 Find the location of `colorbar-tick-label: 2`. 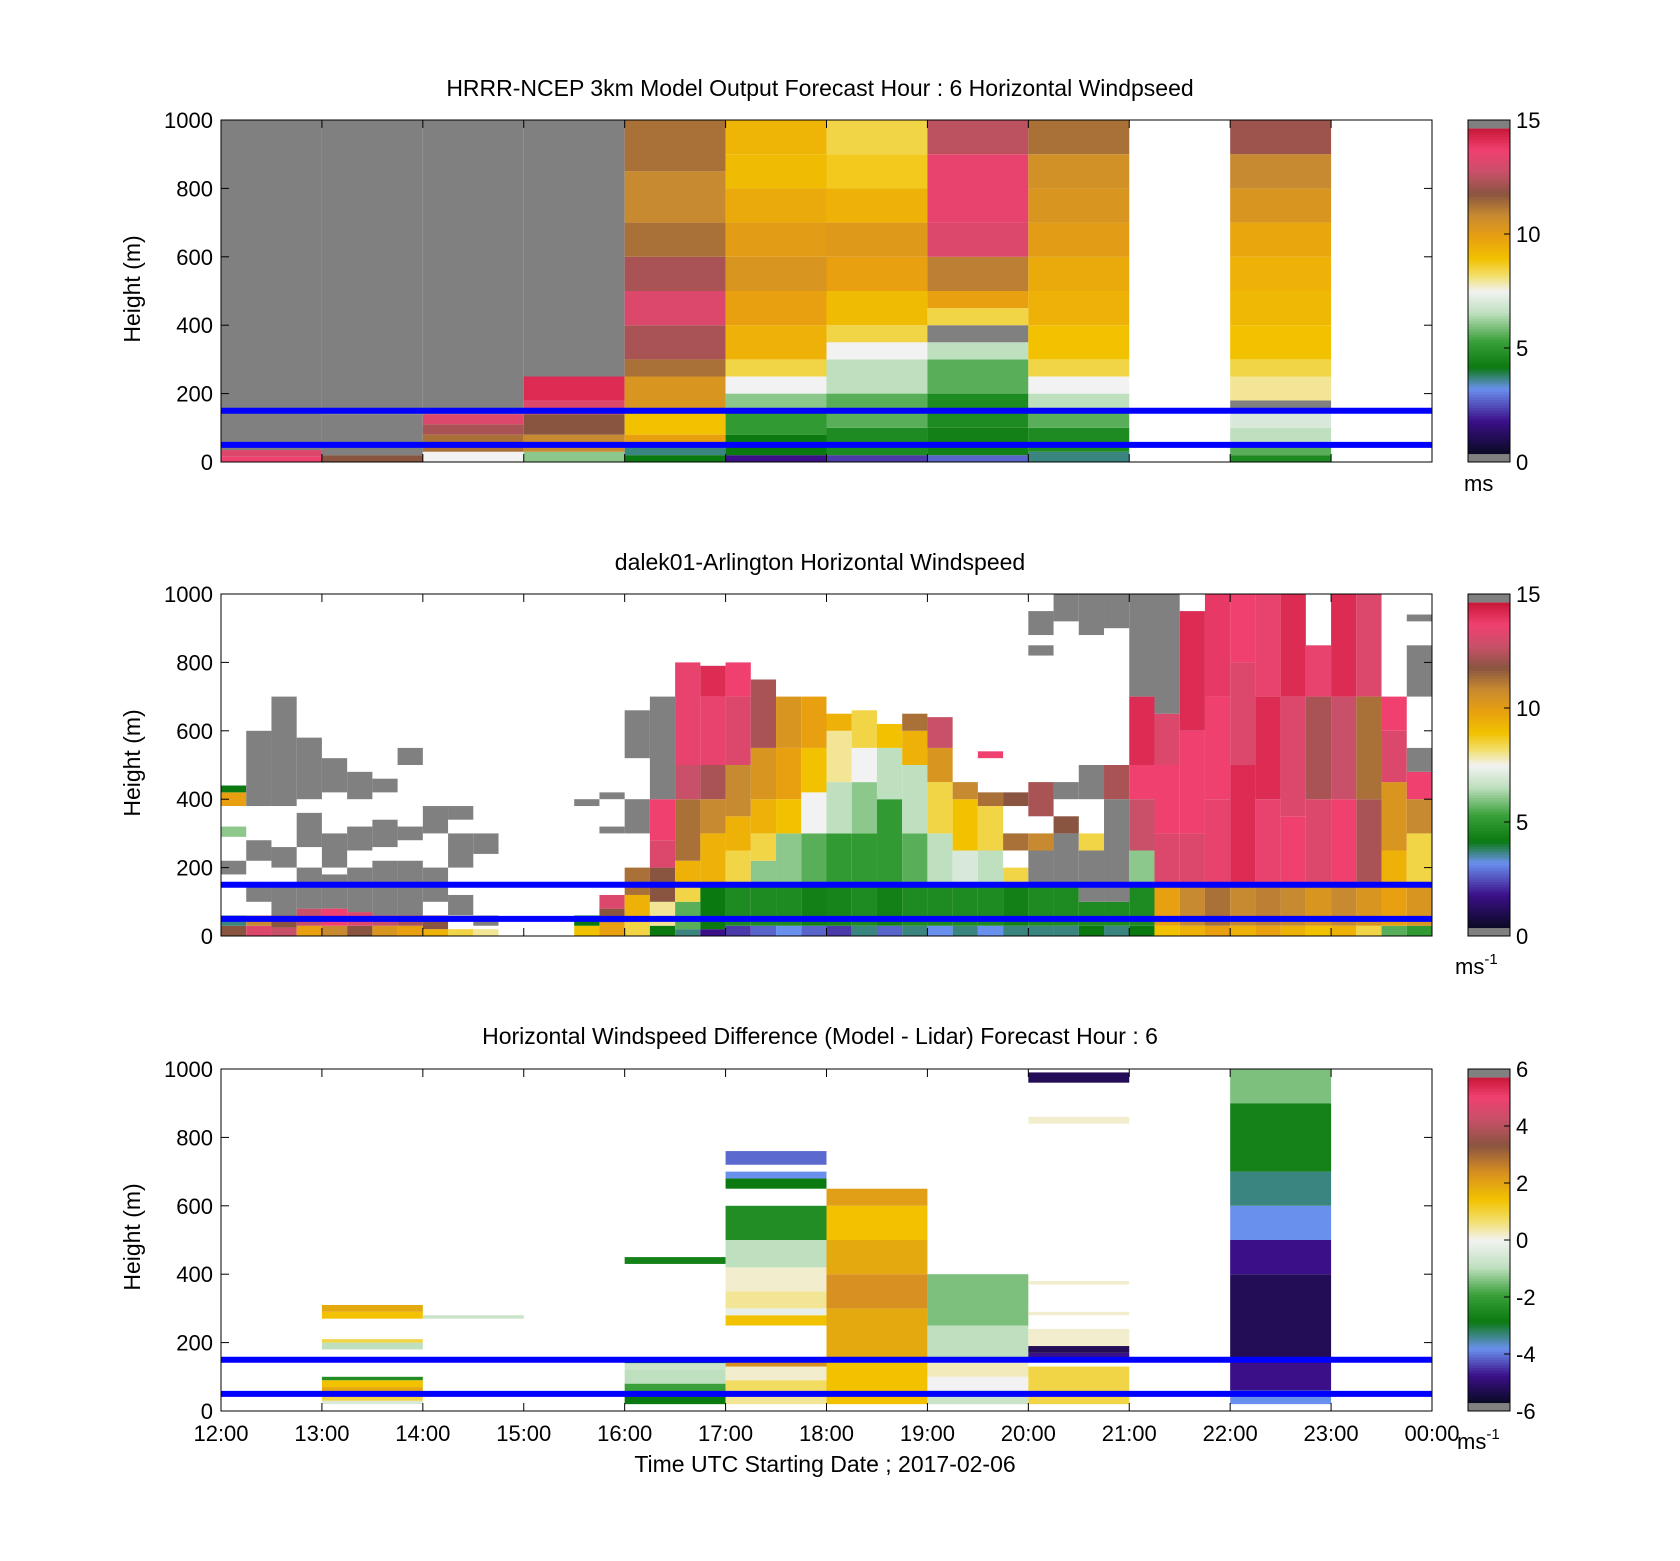

colorbar-tick-label: 2 is located at coordinates (1522, 1183).